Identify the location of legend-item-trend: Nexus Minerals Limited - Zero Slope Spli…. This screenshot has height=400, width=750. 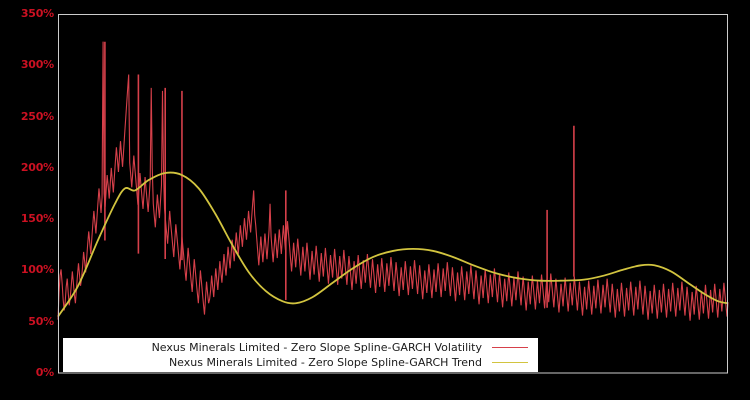
(297, 362).